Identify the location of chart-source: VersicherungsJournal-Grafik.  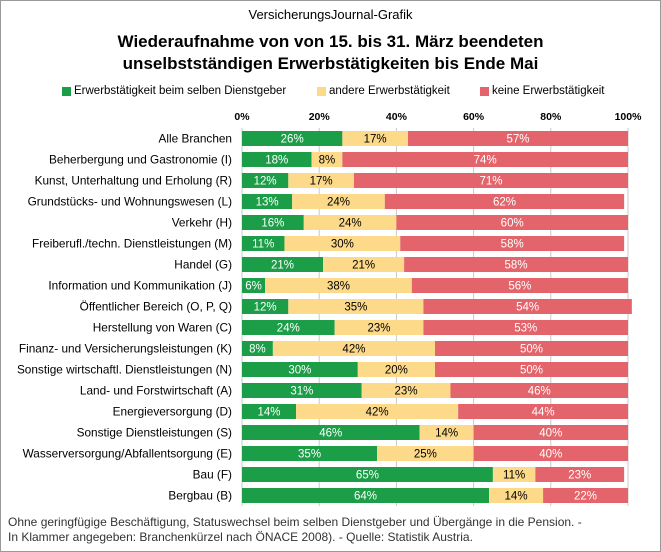
(330, 14).